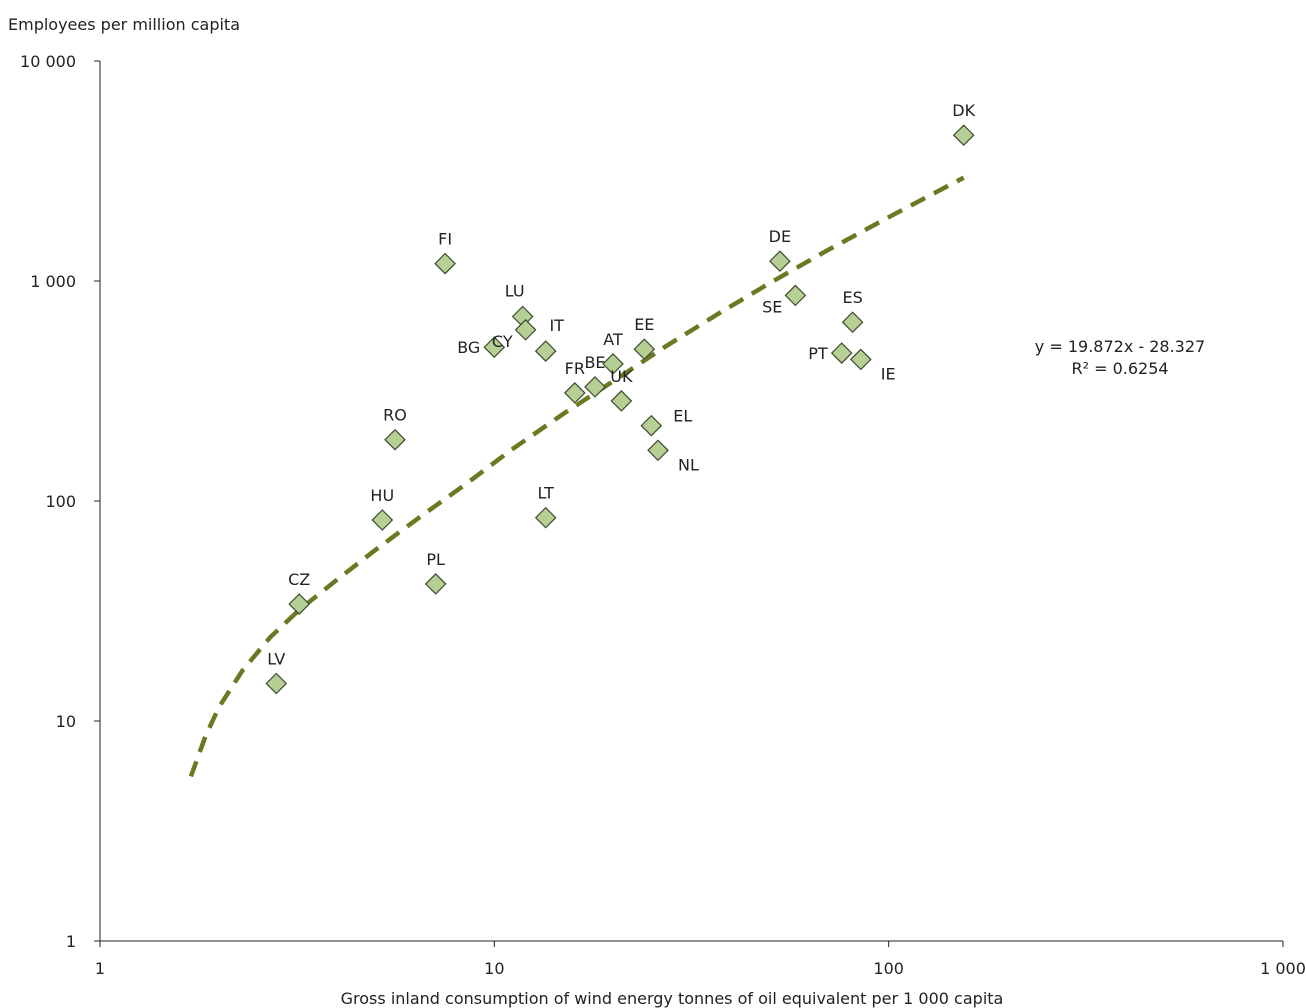 The image size is (1306, 1008). Describe the element at coordinates (395, 439) in the screenshot. I see `data-point-ro` at that location.